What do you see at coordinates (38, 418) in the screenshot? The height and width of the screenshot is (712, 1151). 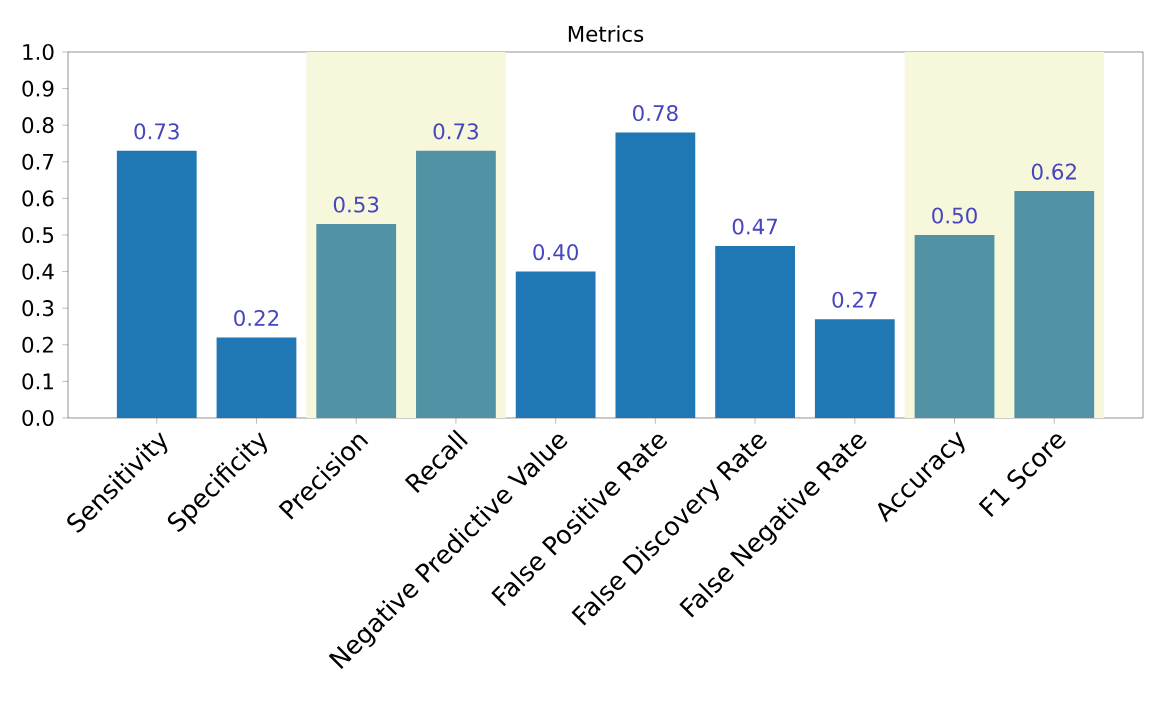 I see `y-tick-label: 0.0` at bounding box center [38, 418].